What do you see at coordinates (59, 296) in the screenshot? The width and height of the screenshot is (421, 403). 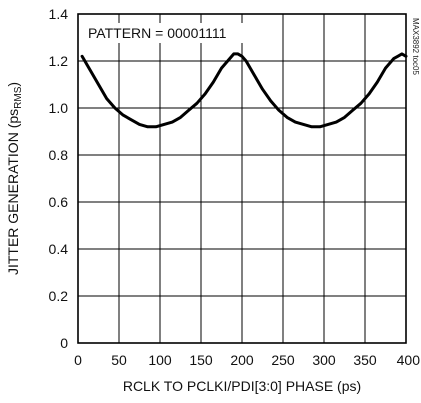 I see `y-tick-label: 0.2` at bounding box center [59, 296].